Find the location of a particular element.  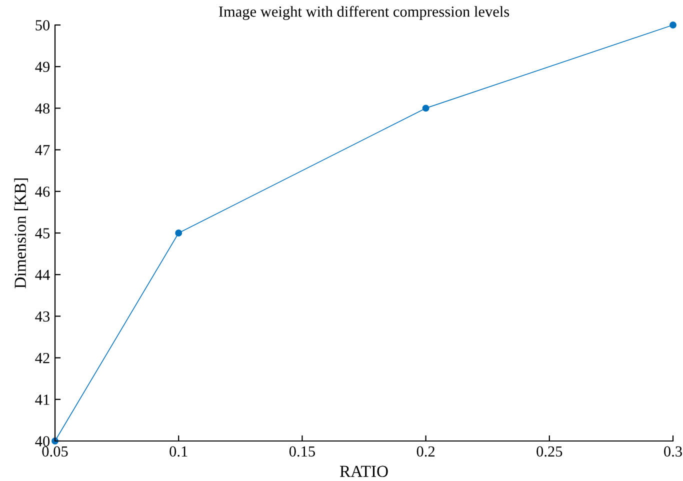

y-tick-label: 41 is located at coordinates (42, 399).